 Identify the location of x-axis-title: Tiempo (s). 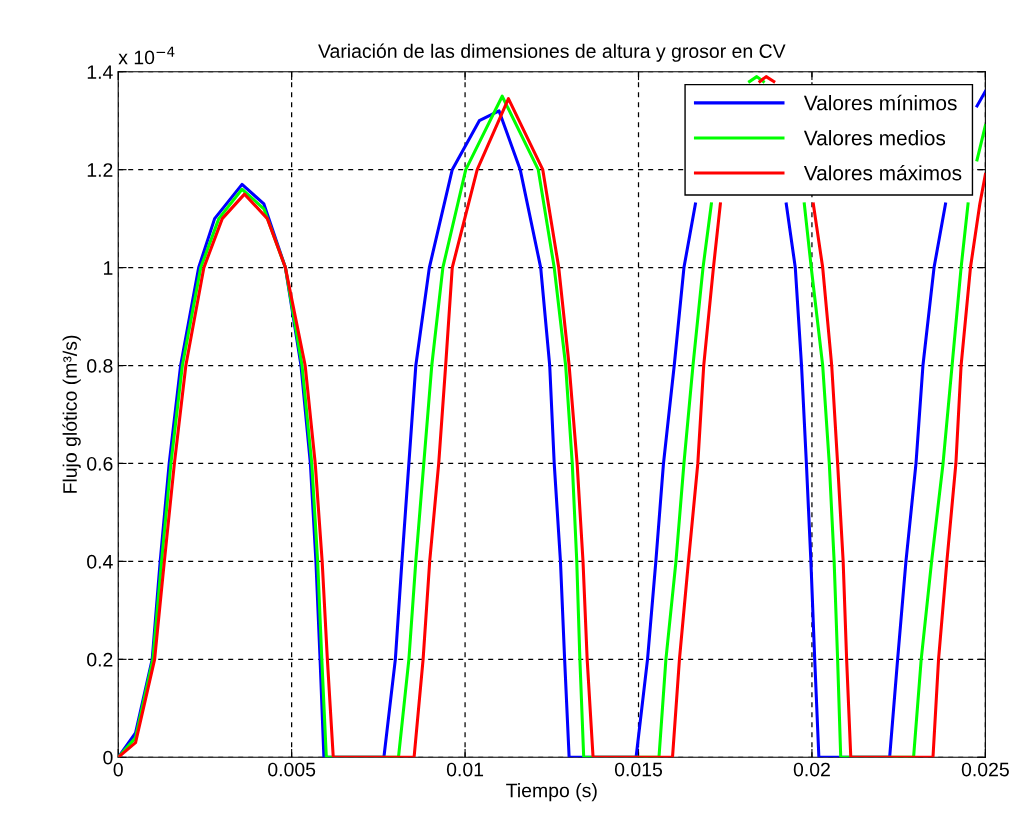
(551, 792).